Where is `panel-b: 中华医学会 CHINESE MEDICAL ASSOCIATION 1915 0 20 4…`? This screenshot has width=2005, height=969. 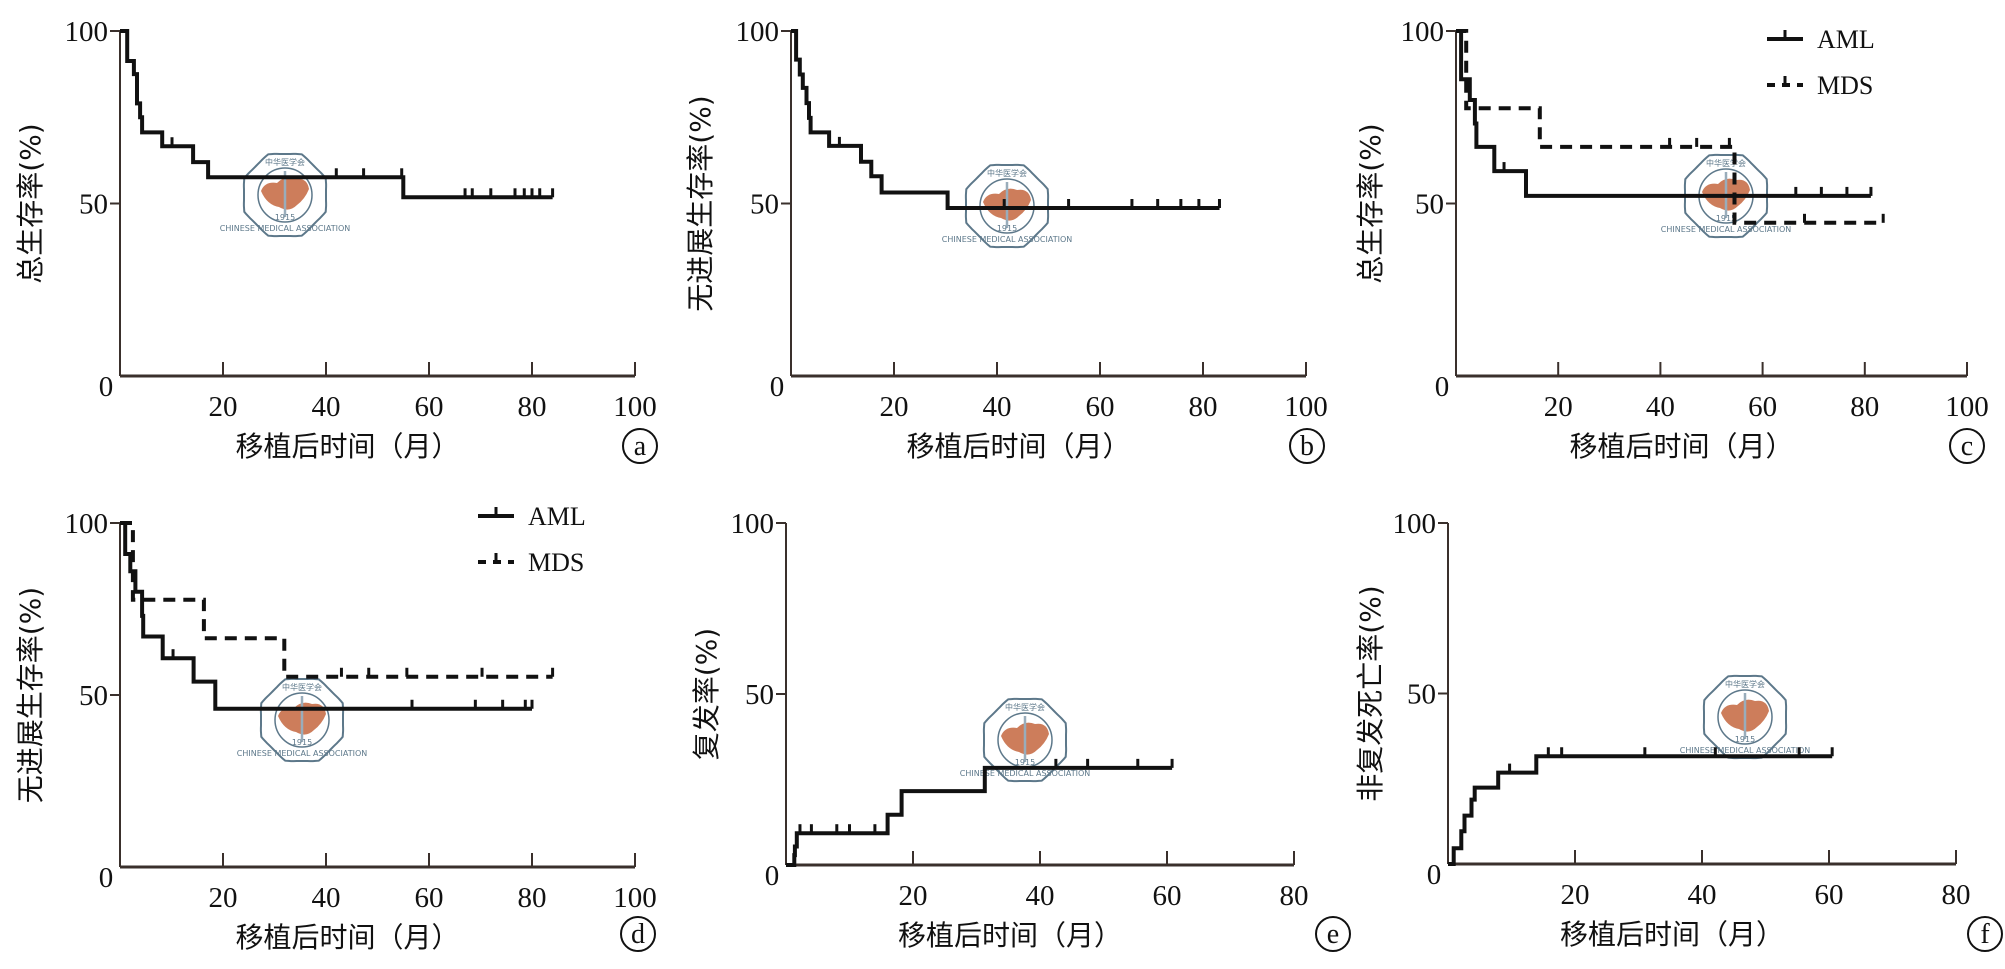
panel-b: 中华医学会 CHINESE MEDICAL ASSOCIATION 1915 0 20 4… is located at coordinates (1006, 240).